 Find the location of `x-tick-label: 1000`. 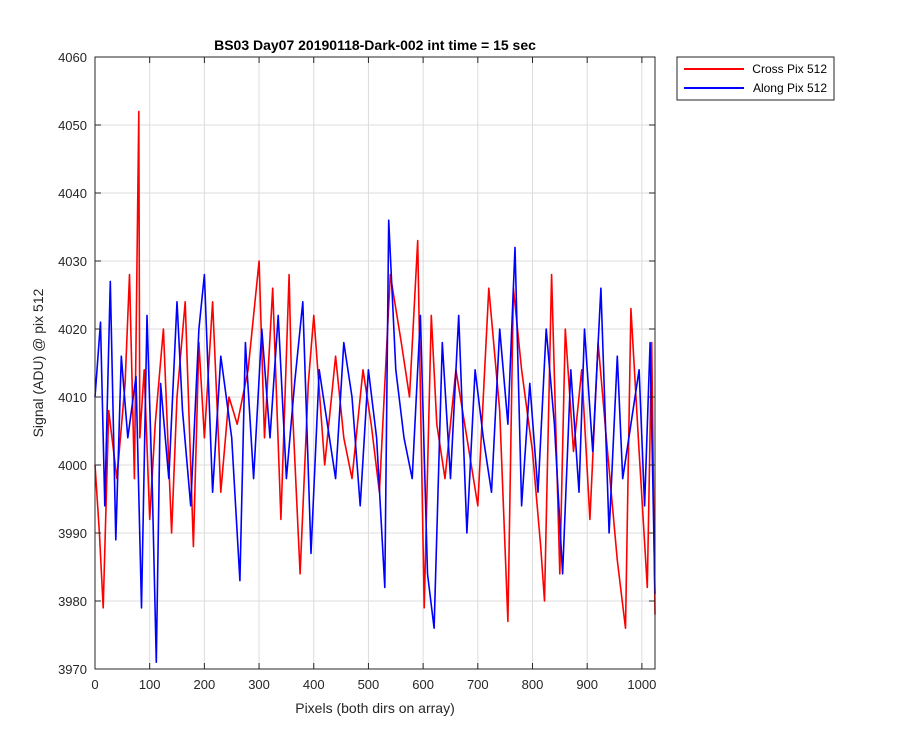

x-tick-label: 1000 is located at coordinates (641, 684).